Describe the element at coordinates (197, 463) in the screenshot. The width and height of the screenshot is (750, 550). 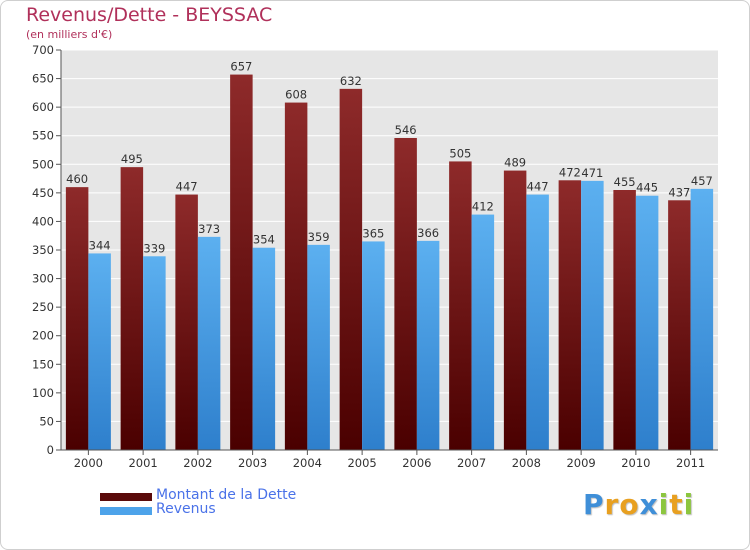
I see `x-tick-label: 2002` at that location.